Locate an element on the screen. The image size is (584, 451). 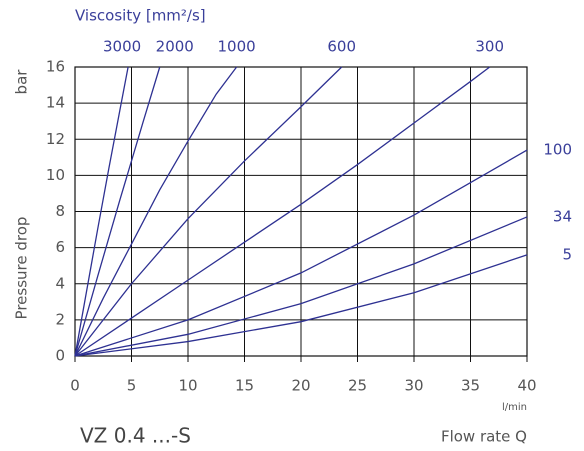
x-tick-label: 5 is located at coordinates (132, 386).